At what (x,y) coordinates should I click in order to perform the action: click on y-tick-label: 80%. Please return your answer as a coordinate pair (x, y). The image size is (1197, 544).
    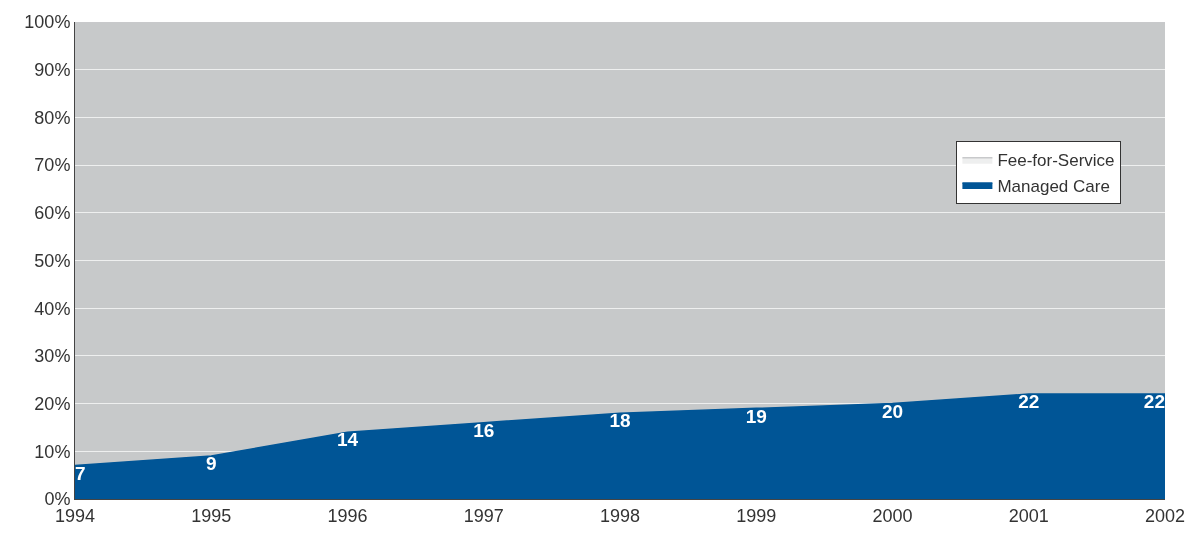
    Looking at the image, I should click on (52, 117).